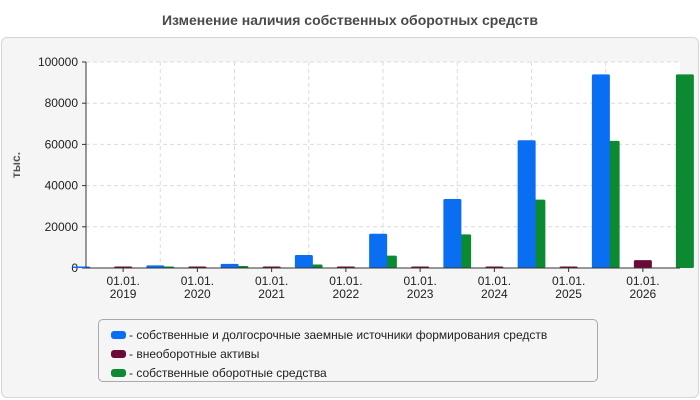 The width and height of the screenshot is (700, 400). Describe the element at coordinates (348, 353) in the screenshot. I see `legend-item-noncurrent-assets: - внеоборотные активы` at that location.